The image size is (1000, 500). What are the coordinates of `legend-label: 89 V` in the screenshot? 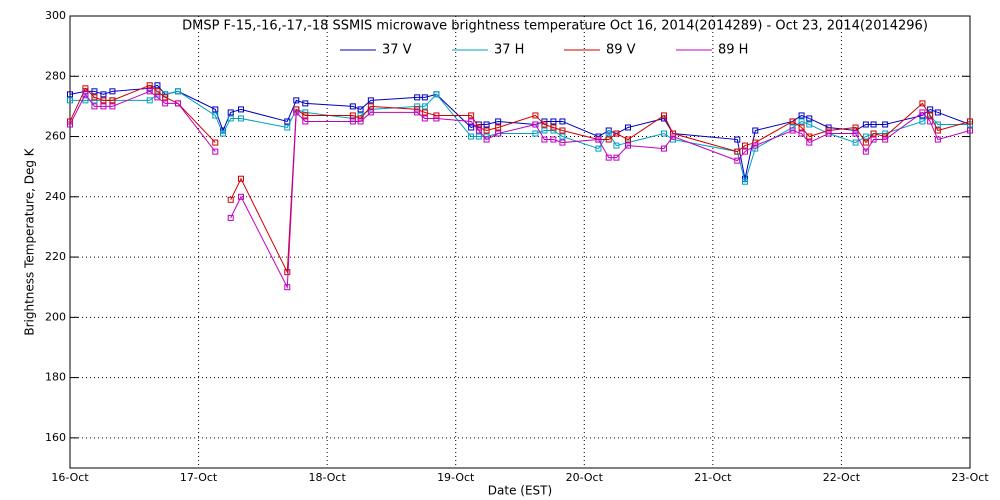 It's located at (621, 50).